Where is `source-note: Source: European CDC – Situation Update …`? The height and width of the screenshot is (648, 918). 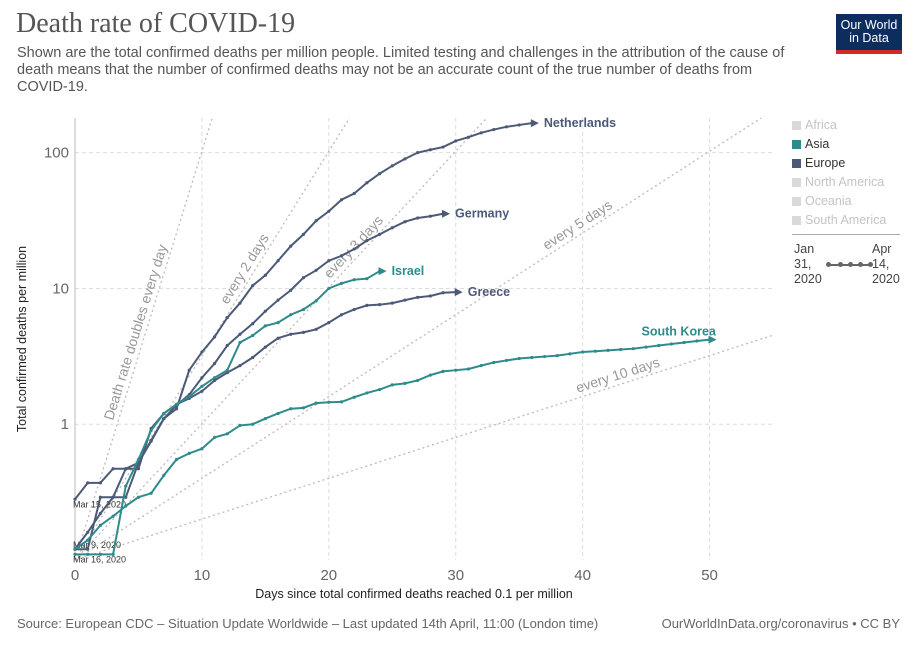 source-note: Source: European CDC – Situation Update … is located at coordinates (308, 623).